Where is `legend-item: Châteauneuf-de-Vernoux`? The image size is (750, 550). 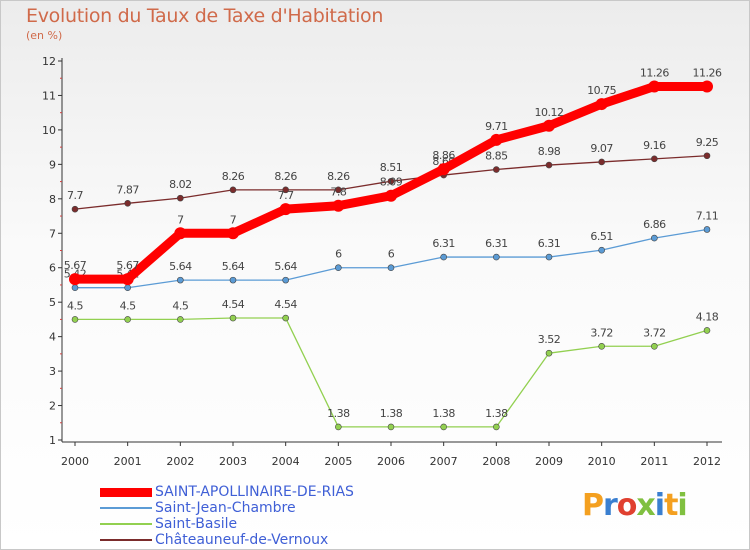 legend-item: Châteauneuf-de-Vernoux is located at coordinates (280, 540).